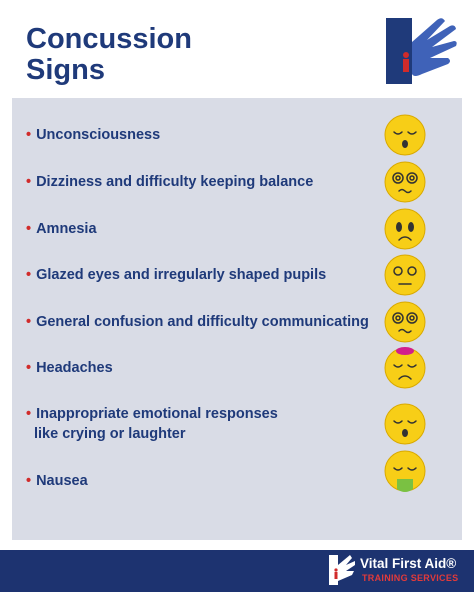  What do you see at coordinates (98, 135) in the screenshot?
I see `sign-text: Unconsciousness` at bounding box center [98, 135].